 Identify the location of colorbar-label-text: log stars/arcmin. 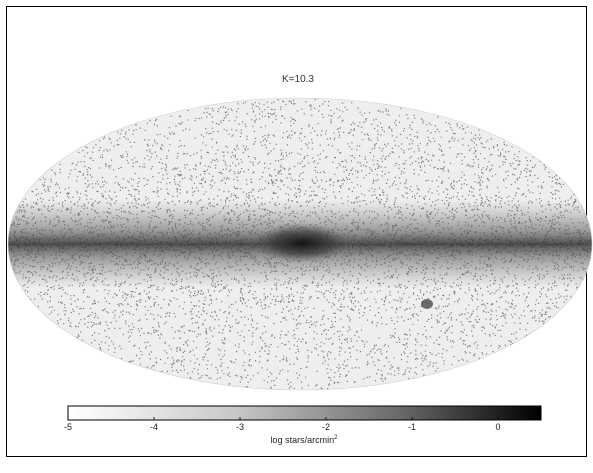
(303, 440).